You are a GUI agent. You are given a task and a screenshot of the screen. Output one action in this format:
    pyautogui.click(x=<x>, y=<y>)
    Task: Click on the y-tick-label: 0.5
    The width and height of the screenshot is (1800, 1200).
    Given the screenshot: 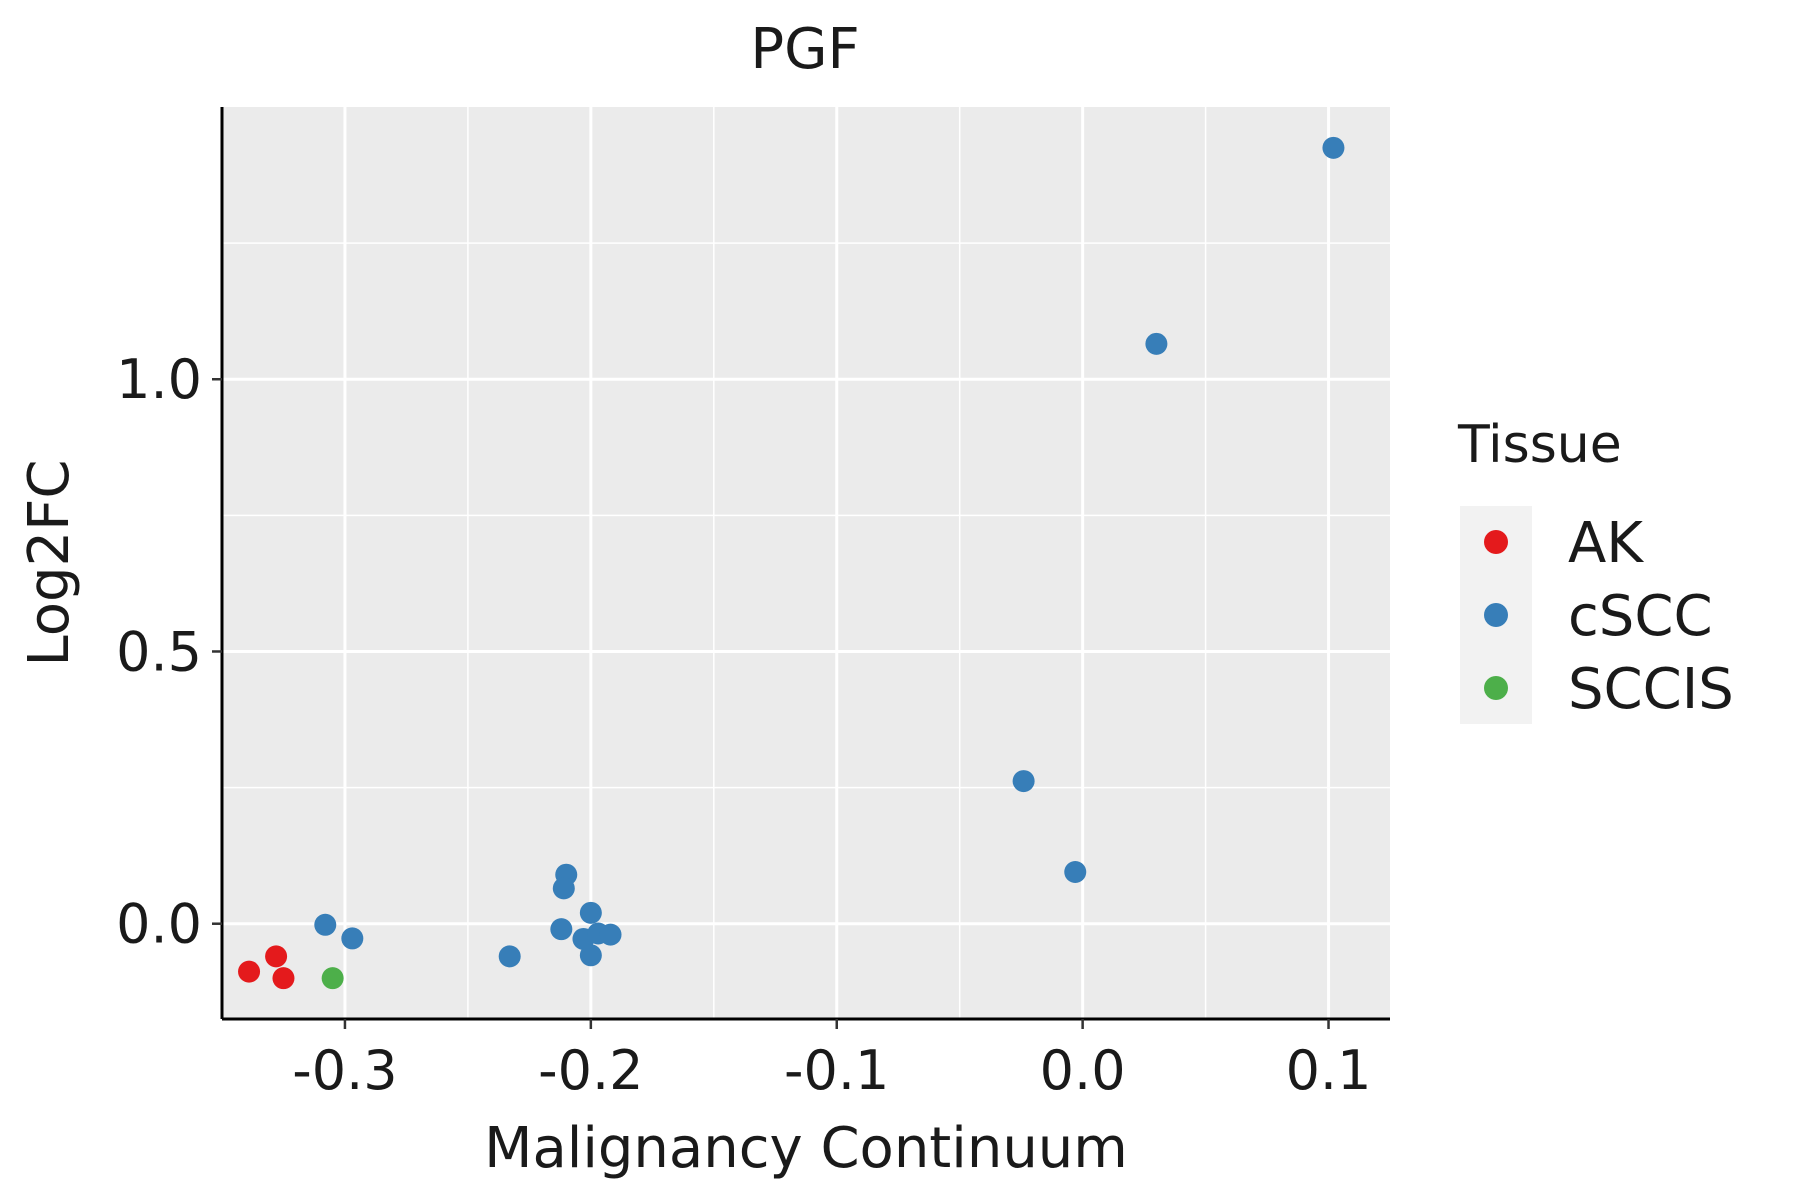 What is the action you would take?
    pyautogui.click(x=159, y=651)
    